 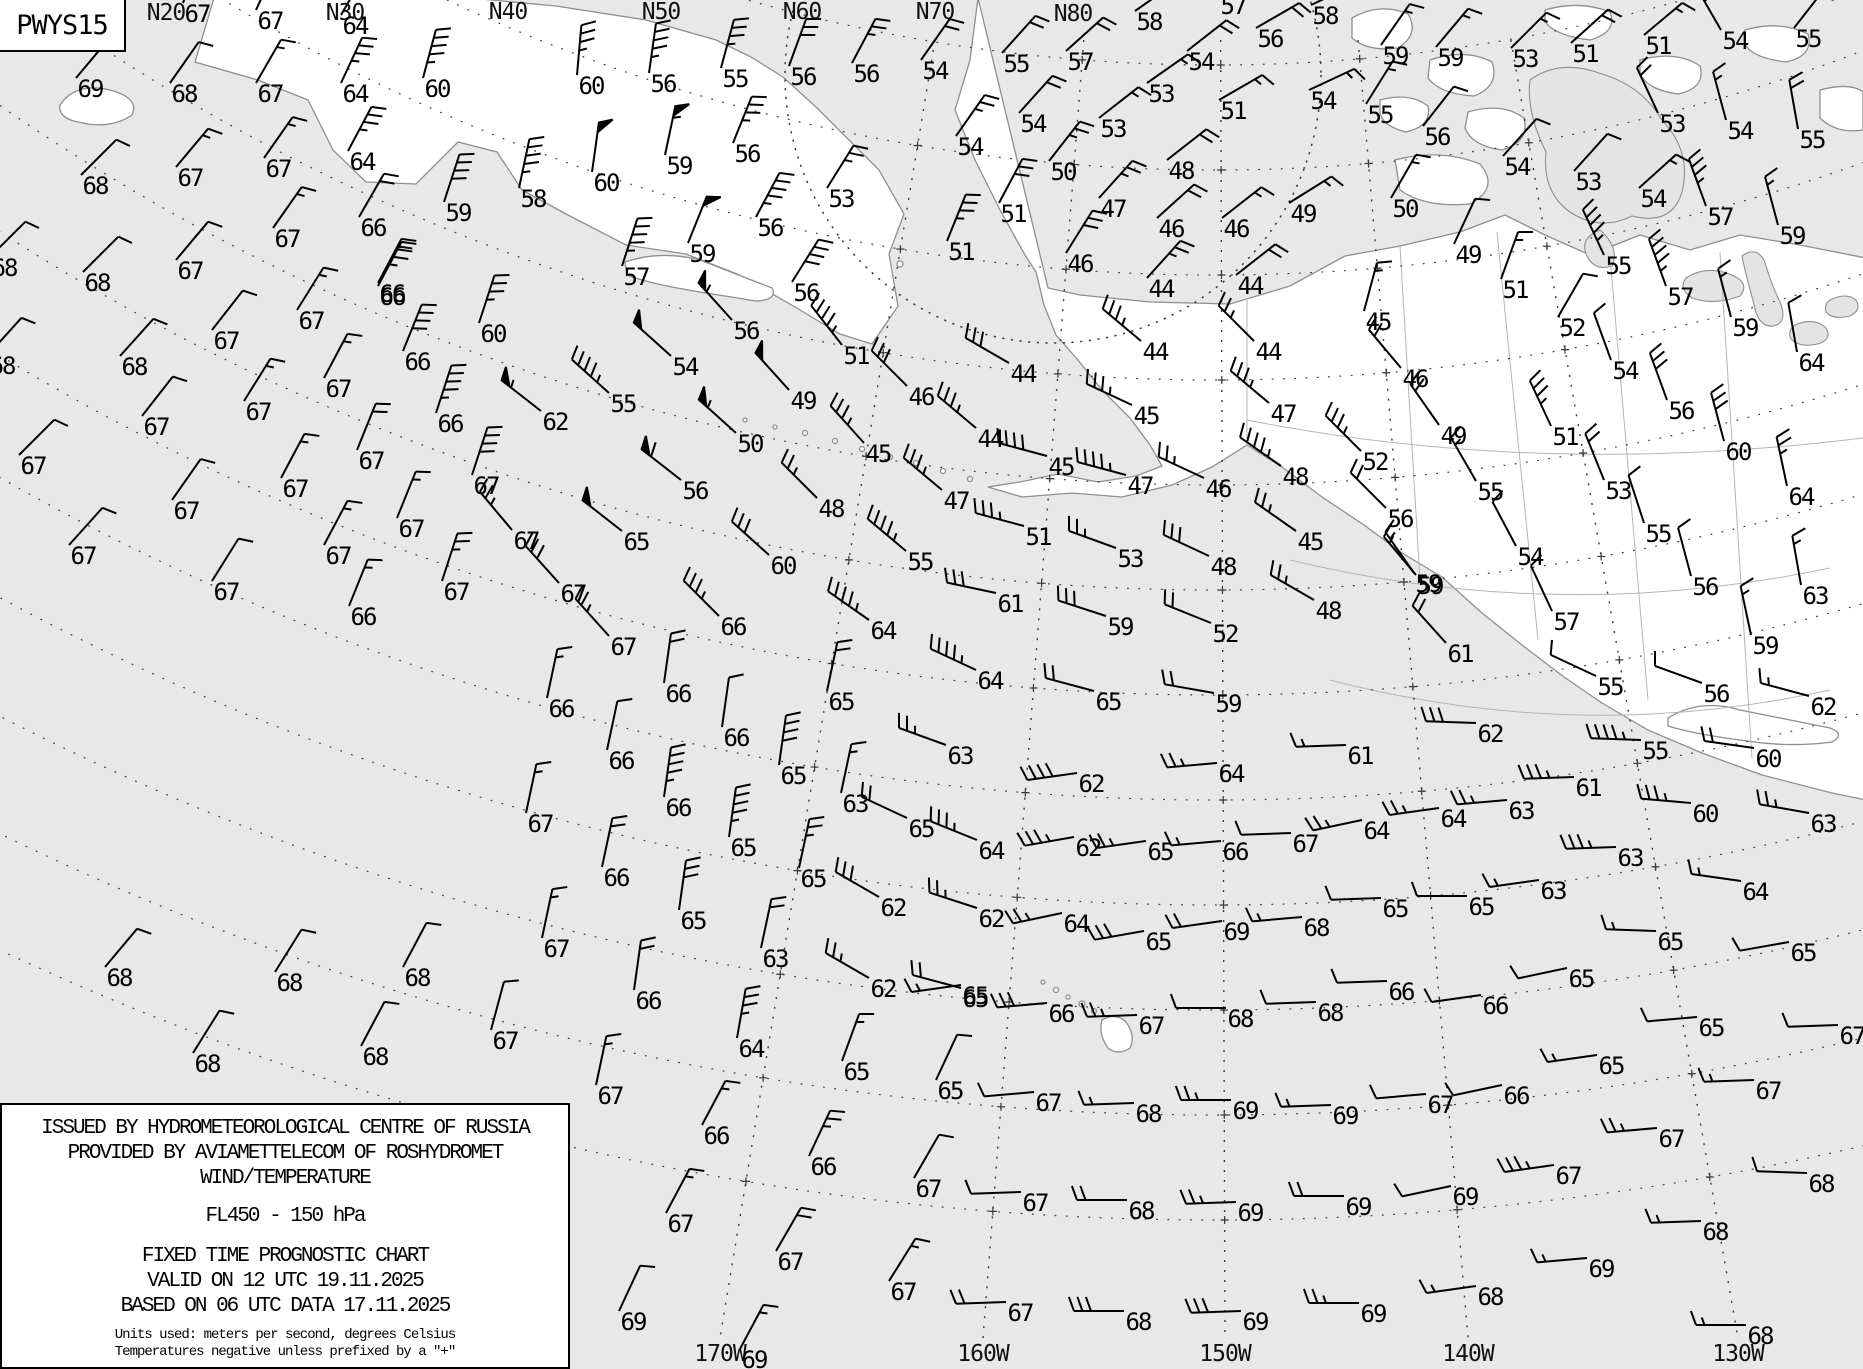 What do you see at coordinates (1296, 477) in the screenshot?
I see `station-temperature: 48` at bounding box center [1296, 477].